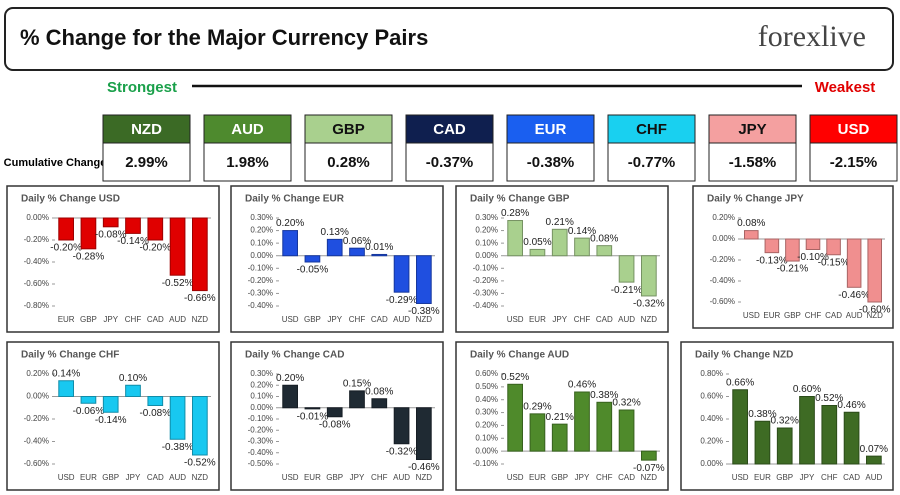 This screenshot has width=900, height=495. What do you see at coordinates (486, 373) in the screenshot?
I see `y-tick-label: 0.60%` at bounding box center [486, 373].